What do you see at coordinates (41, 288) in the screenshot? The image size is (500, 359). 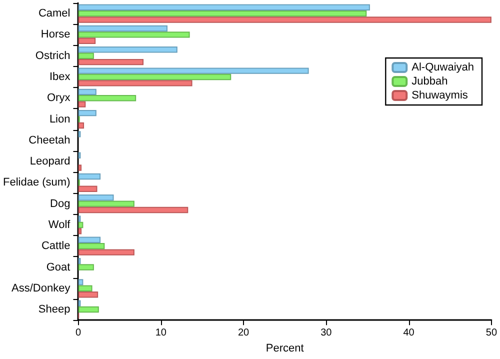 I see `y-tick-label: Ass/Donkey` at bounding box center [41, 288].